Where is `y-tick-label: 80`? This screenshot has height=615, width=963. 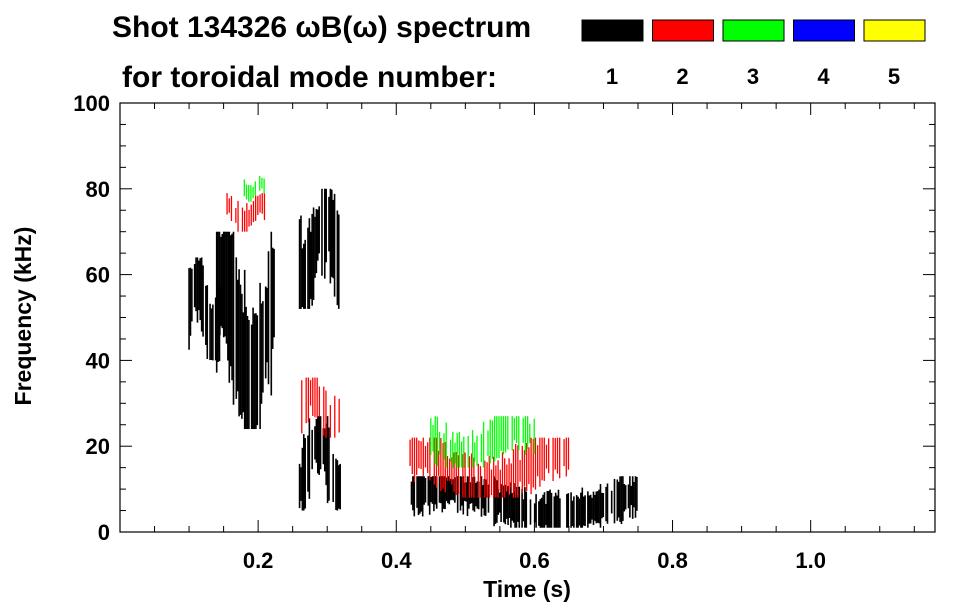 y-tick-label: 80 is located at coordinates (98, 189).